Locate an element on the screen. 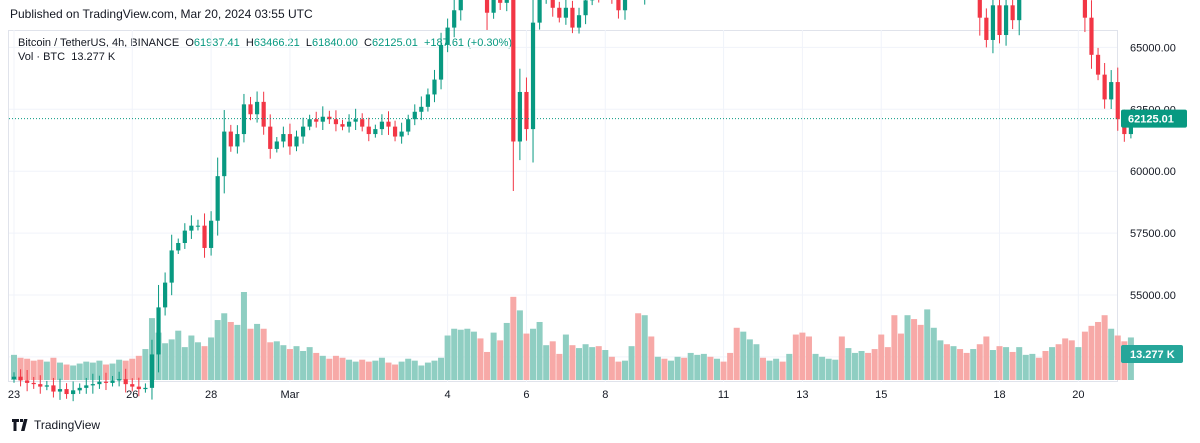  time-tick-label: 6 is located at coordinates (526, 395).